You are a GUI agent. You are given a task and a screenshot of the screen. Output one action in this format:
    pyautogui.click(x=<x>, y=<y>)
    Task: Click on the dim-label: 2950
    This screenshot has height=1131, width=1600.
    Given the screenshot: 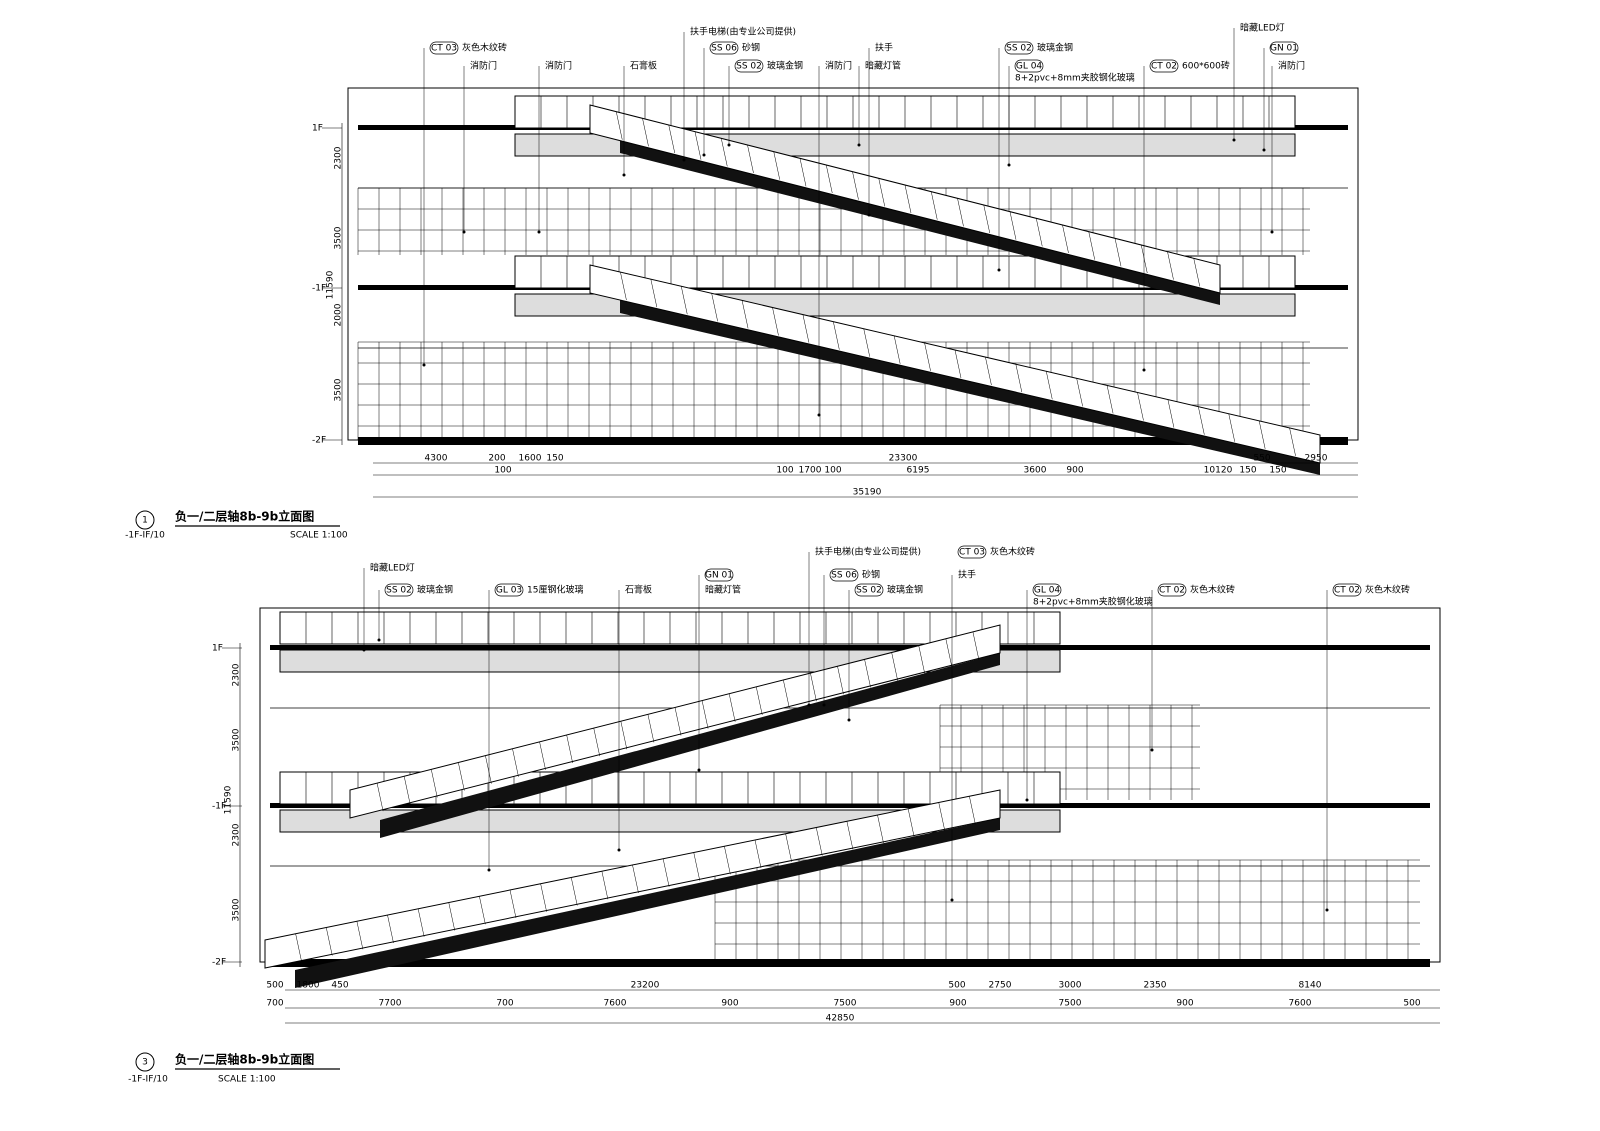 What is the action you would take?
    pyautogui.click(x=1316, y=459)
    